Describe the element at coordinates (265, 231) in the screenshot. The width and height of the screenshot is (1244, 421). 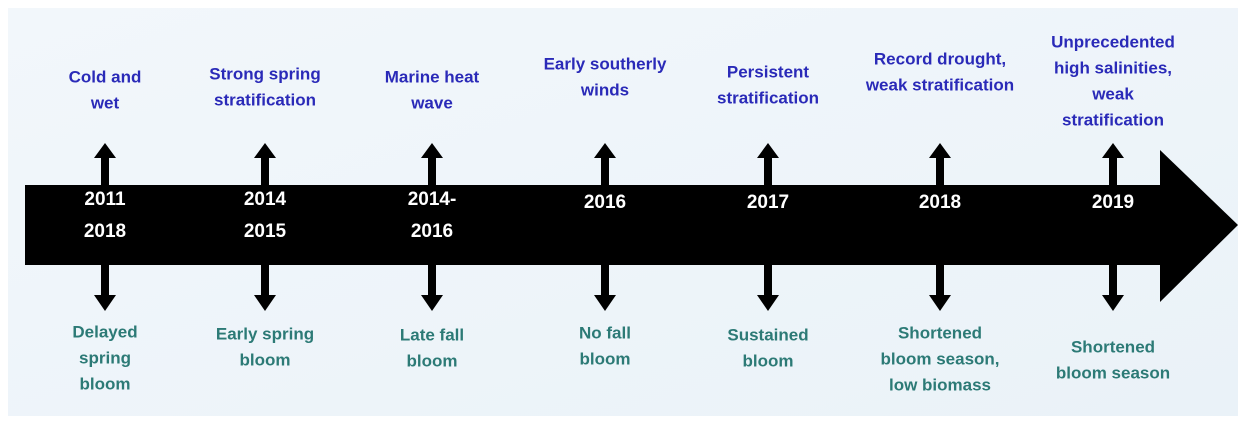
I see `year-label: 2015` at that location.